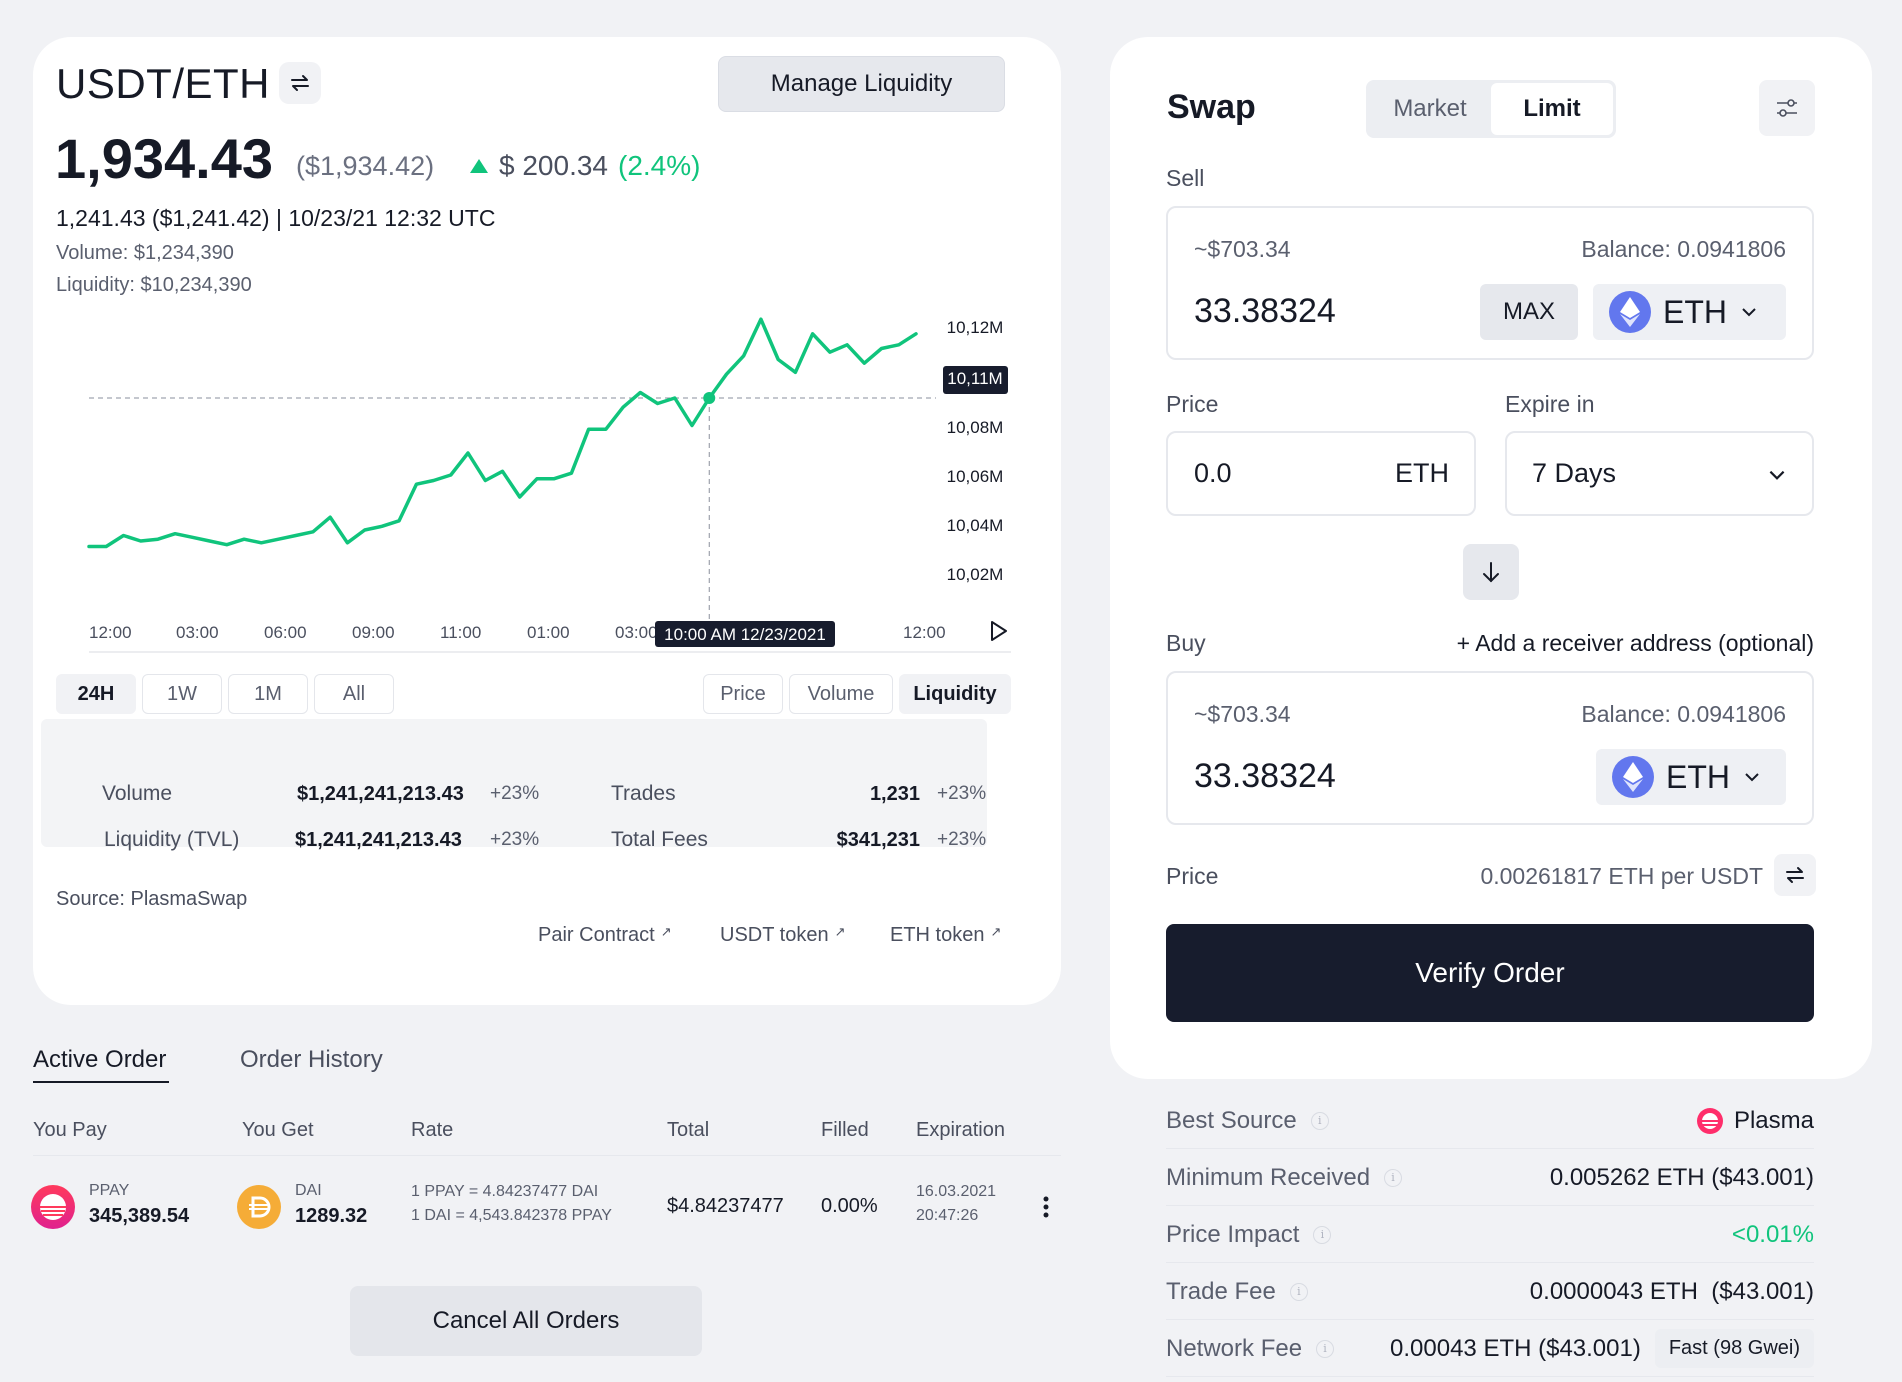 This screenshot has height=1382, width=1902. I want to click on buy-token-selector: ETH, so click(1691, 777).